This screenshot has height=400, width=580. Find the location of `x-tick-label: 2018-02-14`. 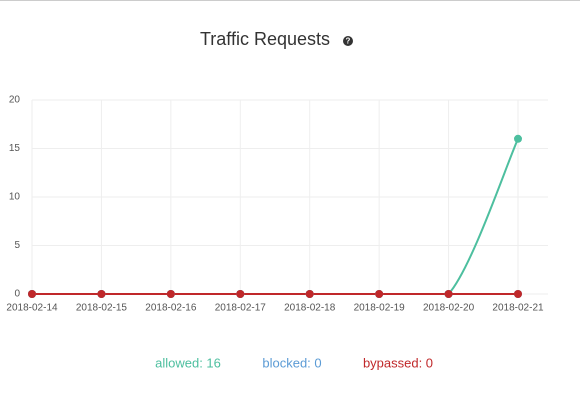

x-tick-label: 2018-02-14 is located at coordinates (32, 308).